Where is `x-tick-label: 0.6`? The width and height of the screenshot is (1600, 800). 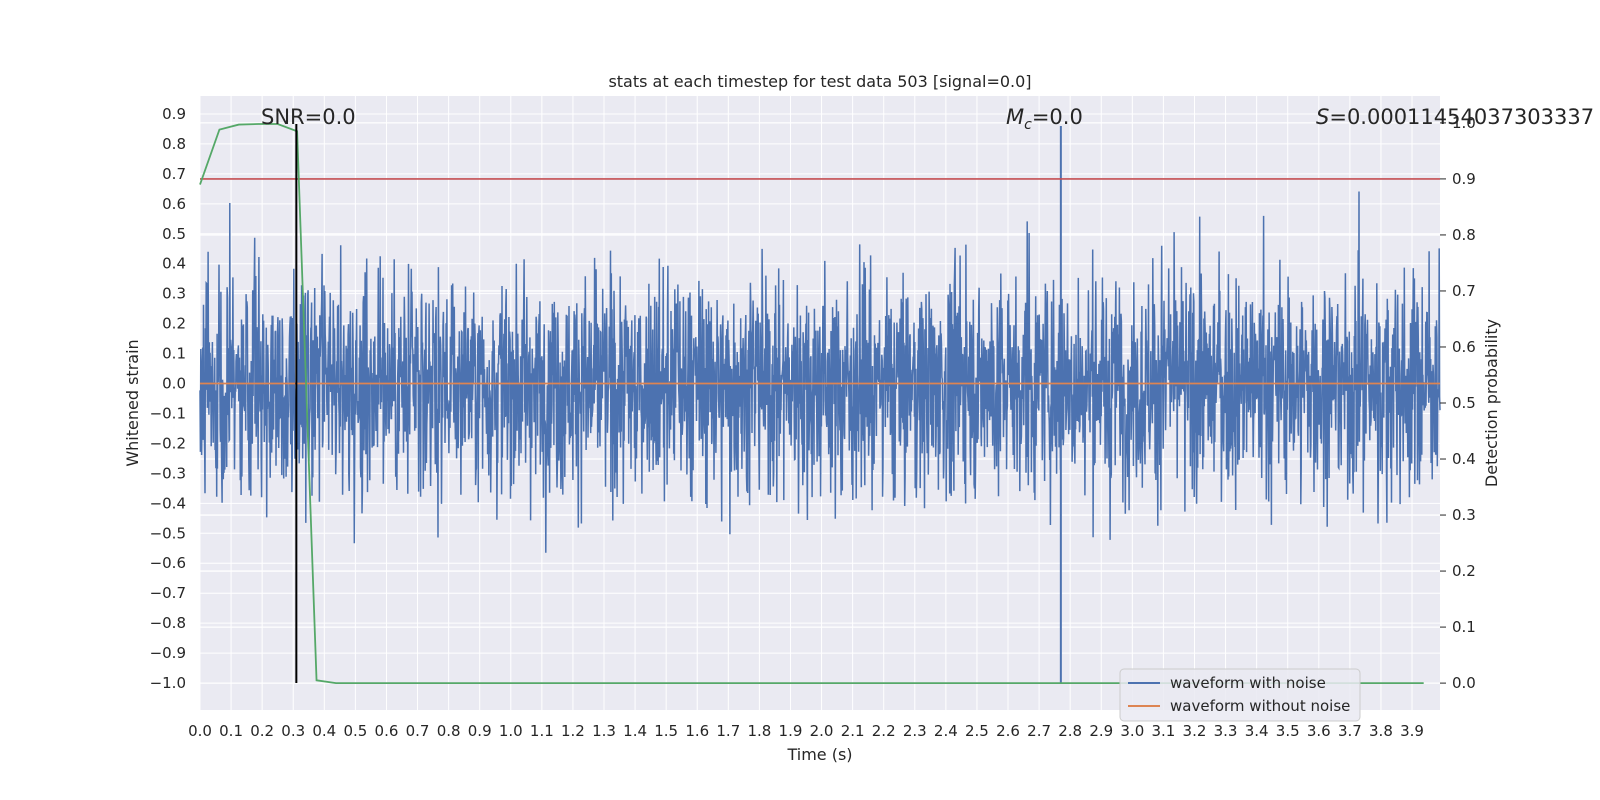 x-tick-label: 0.6 is located at coordinates (387, 731).